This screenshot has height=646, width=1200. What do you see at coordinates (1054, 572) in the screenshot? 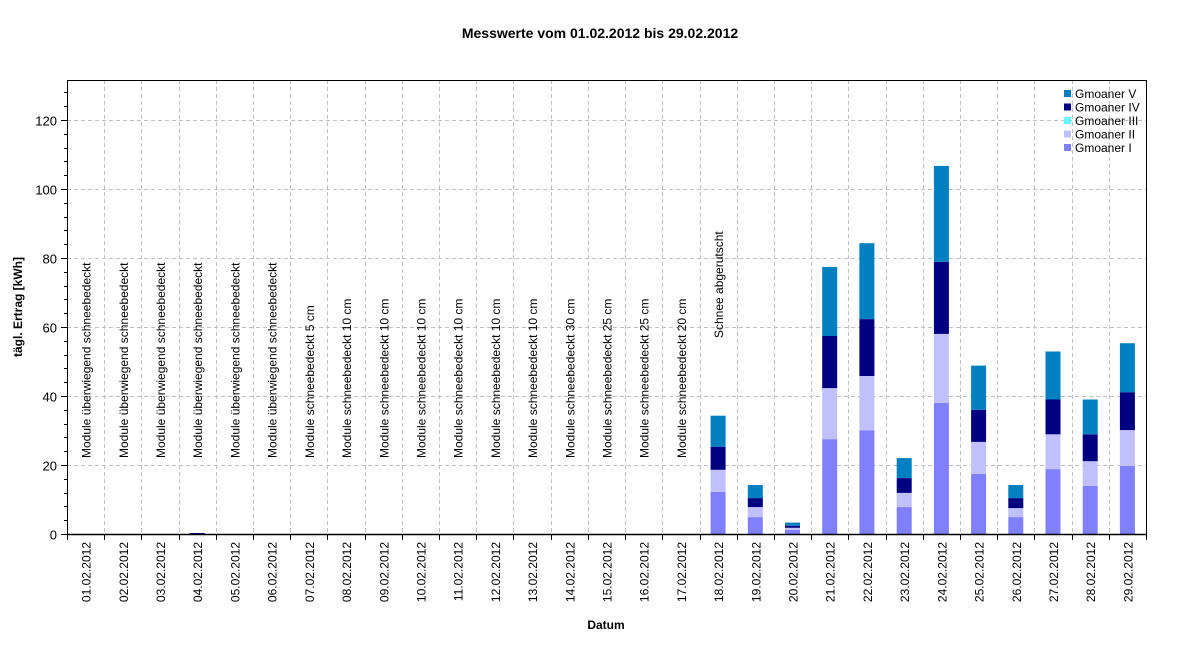
I see `x-tick-label: 27.02.2012` at bounding box center [1054, 572].